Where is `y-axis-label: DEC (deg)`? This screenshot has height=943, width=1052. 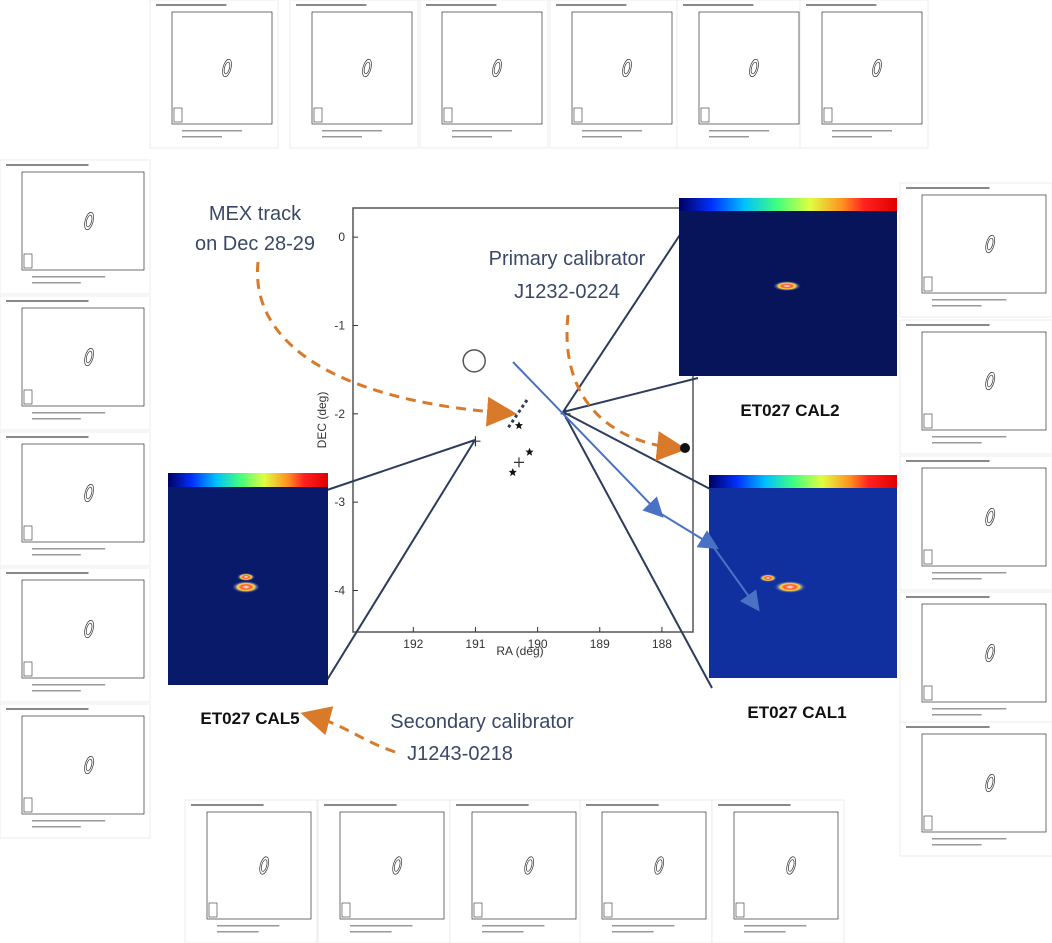 y-axis-label: DEC (deg) is located at coordinates (322, 420).